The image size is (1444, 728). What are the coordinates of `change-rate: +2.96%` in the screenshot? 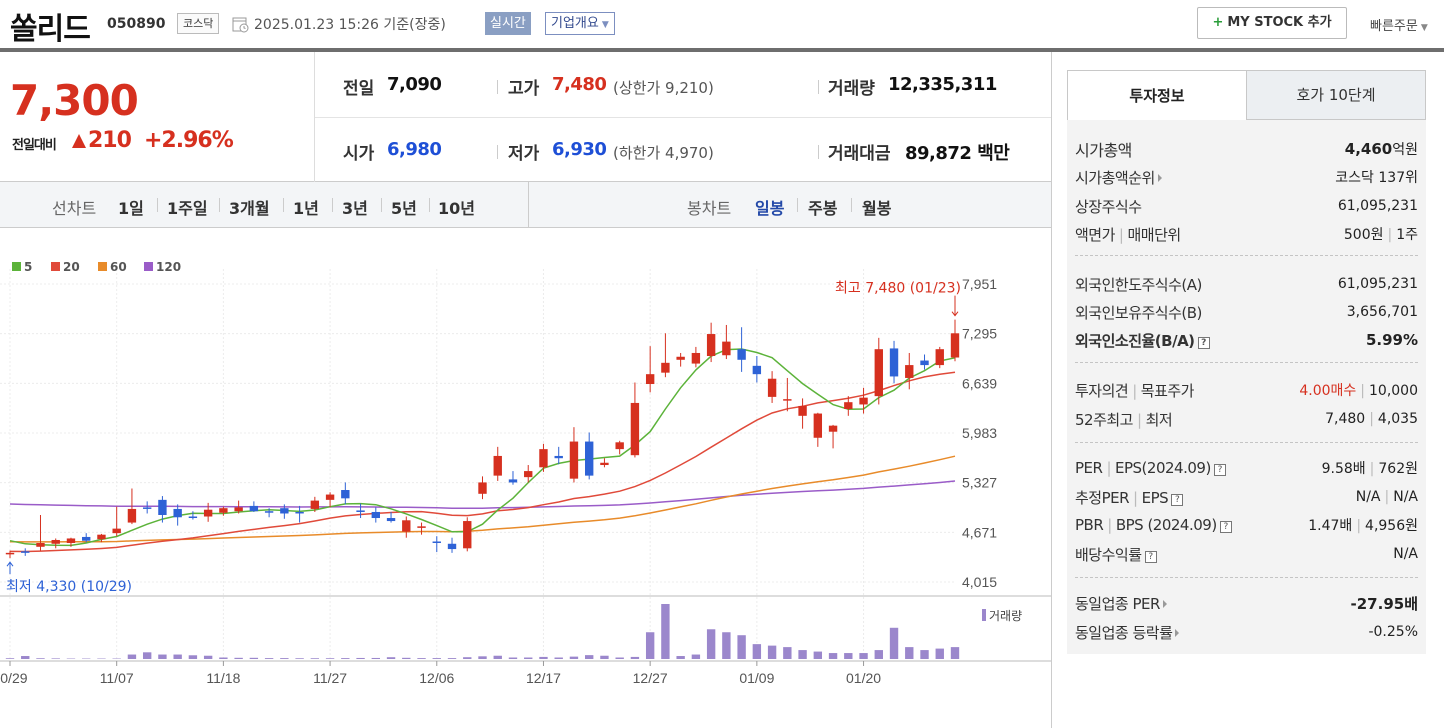 It's located at (189, 140).